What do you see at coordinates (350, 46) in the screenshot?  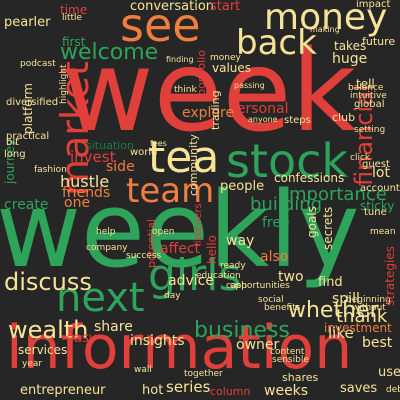 I see `word-takes: takes` at bounding box center [350, 46].